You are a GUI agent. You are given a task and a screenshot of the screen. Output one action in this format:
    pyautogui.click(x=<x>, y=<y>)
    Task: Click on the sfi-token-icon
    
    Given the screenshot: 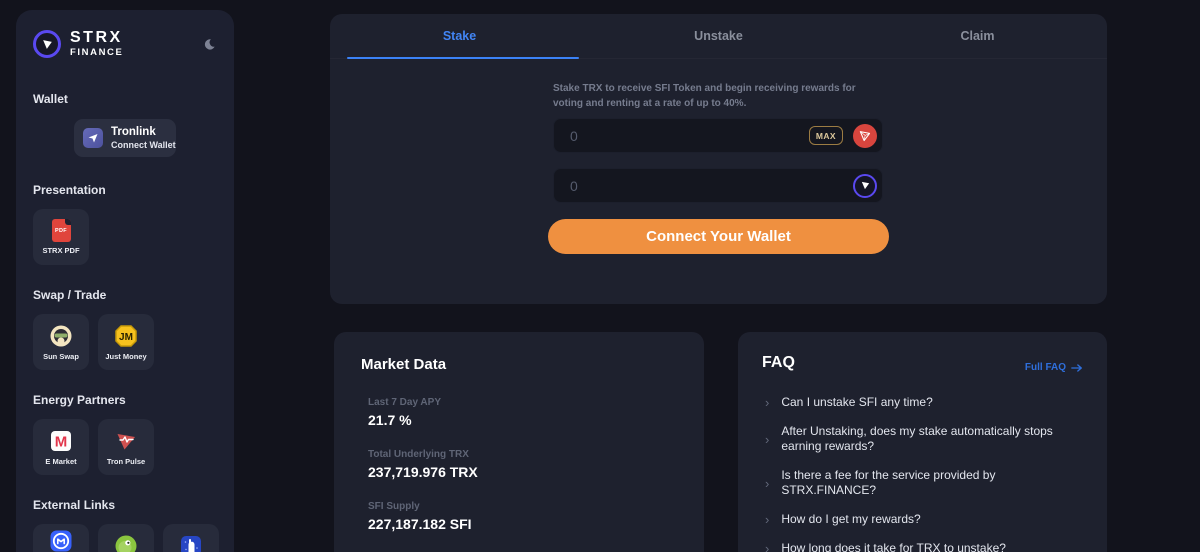 What is the action you would take?
    pyautogui.click(x=865, y=185)
    